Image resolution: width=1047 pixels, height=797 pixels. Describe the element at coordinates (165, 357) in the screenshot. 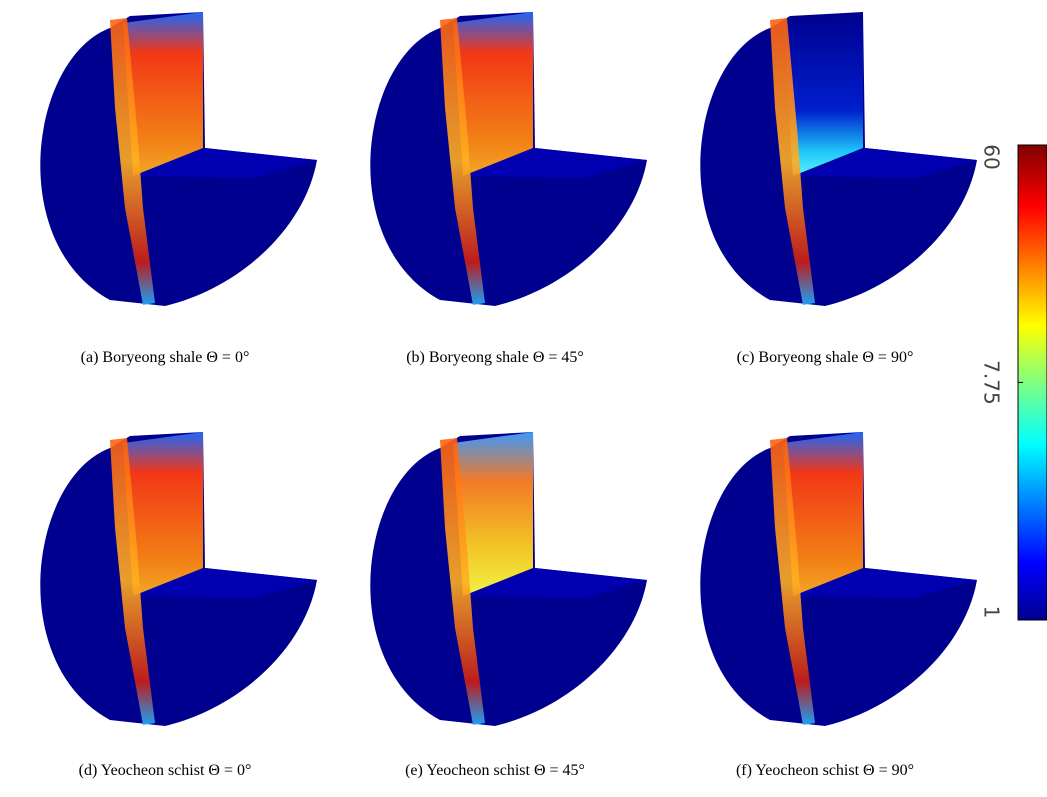

I see `caption: (a) Boryeong shale Θ = 0°` at that location.